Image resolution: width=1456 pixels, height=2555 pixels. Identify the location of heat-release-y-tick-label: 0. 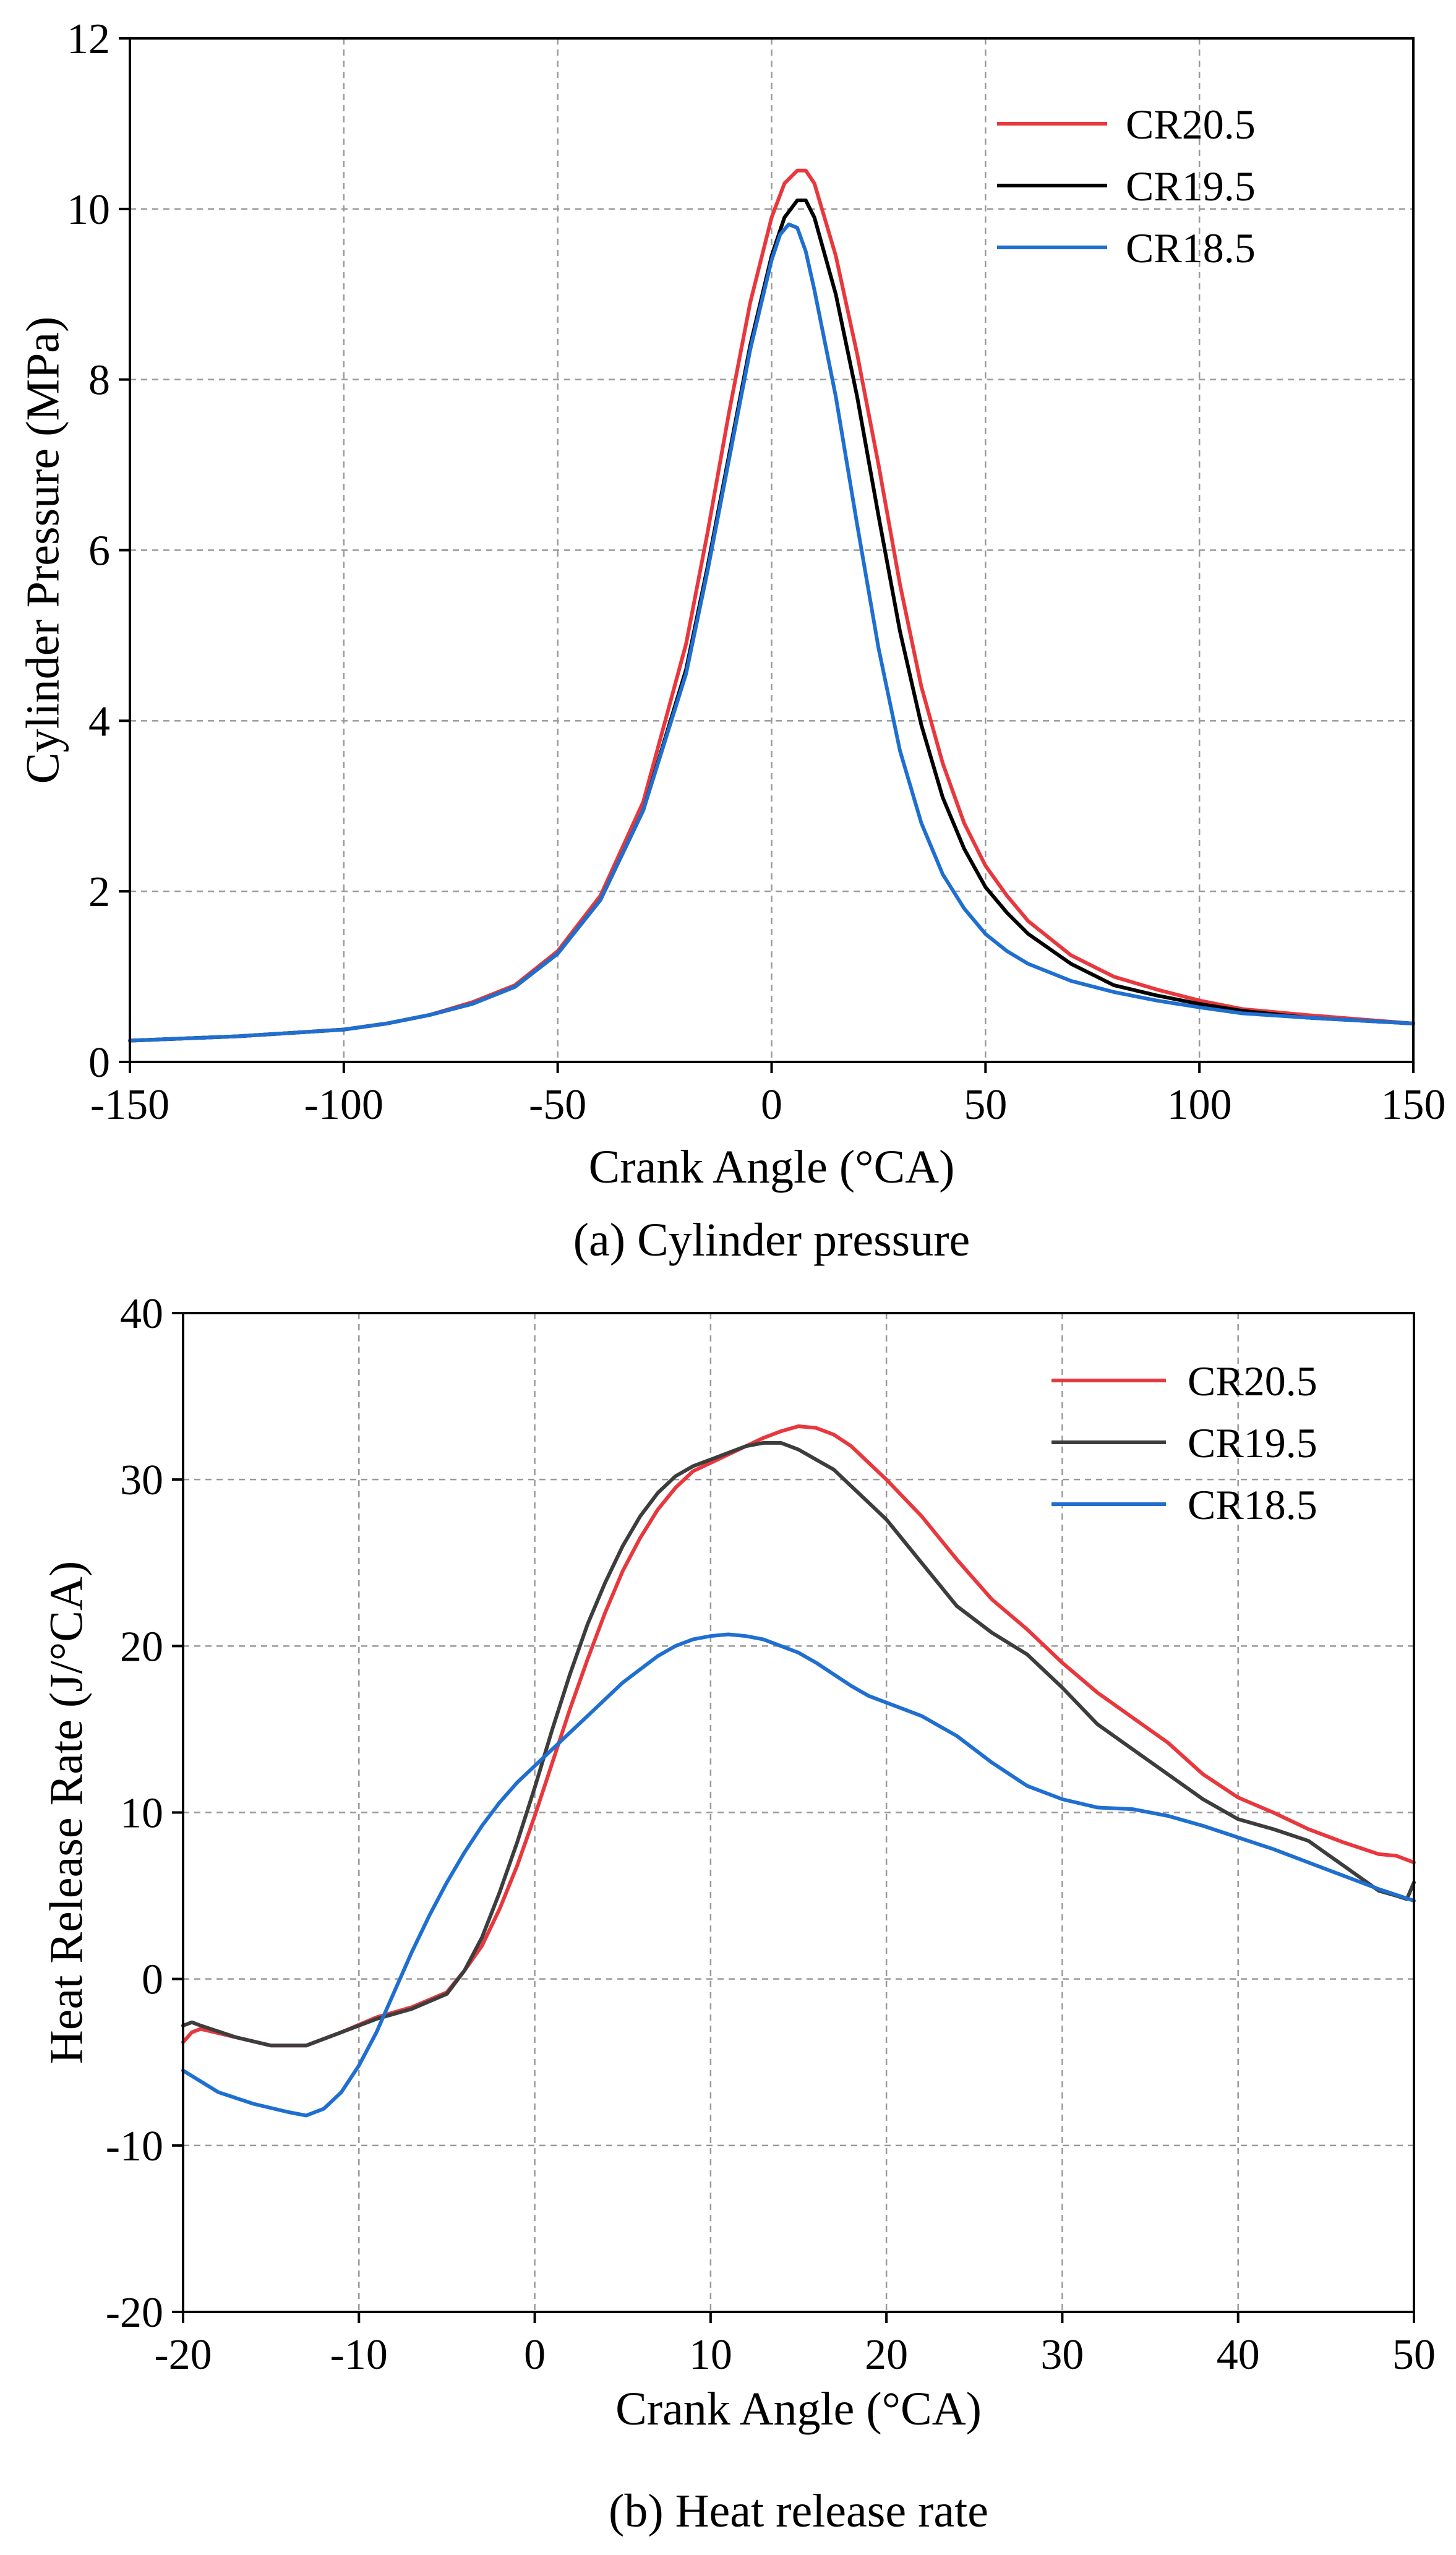
(152, 1980).